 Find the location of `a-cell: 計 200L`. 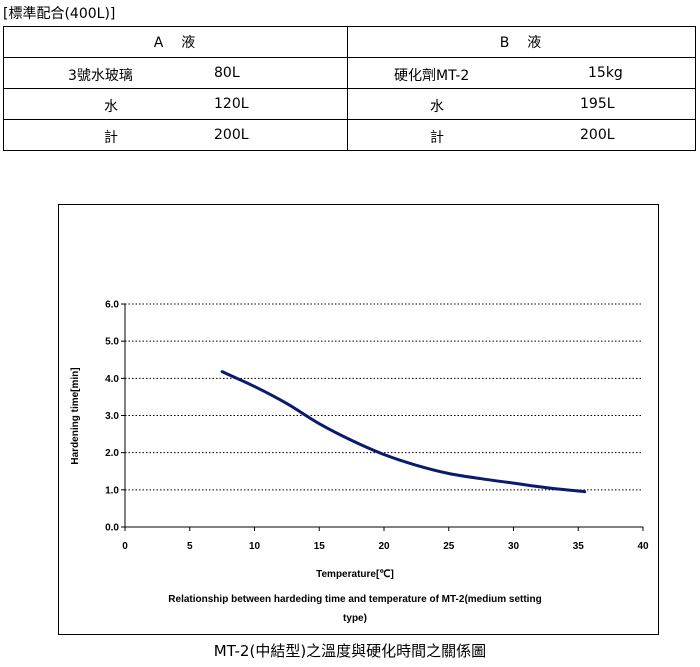

a-cell: 計 200L is located at coordinates (175, 135).